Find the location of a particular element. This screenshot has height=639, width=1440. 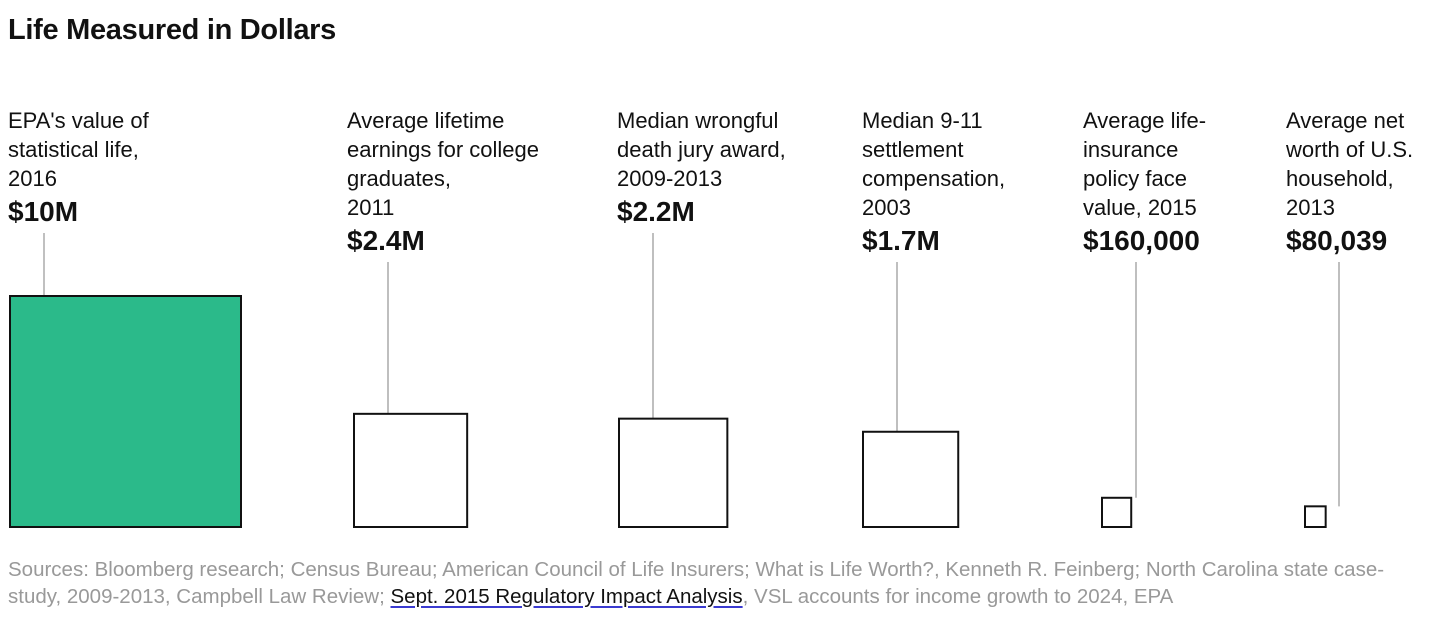

category-label: Average life- is located at coordinates (1144, 120).